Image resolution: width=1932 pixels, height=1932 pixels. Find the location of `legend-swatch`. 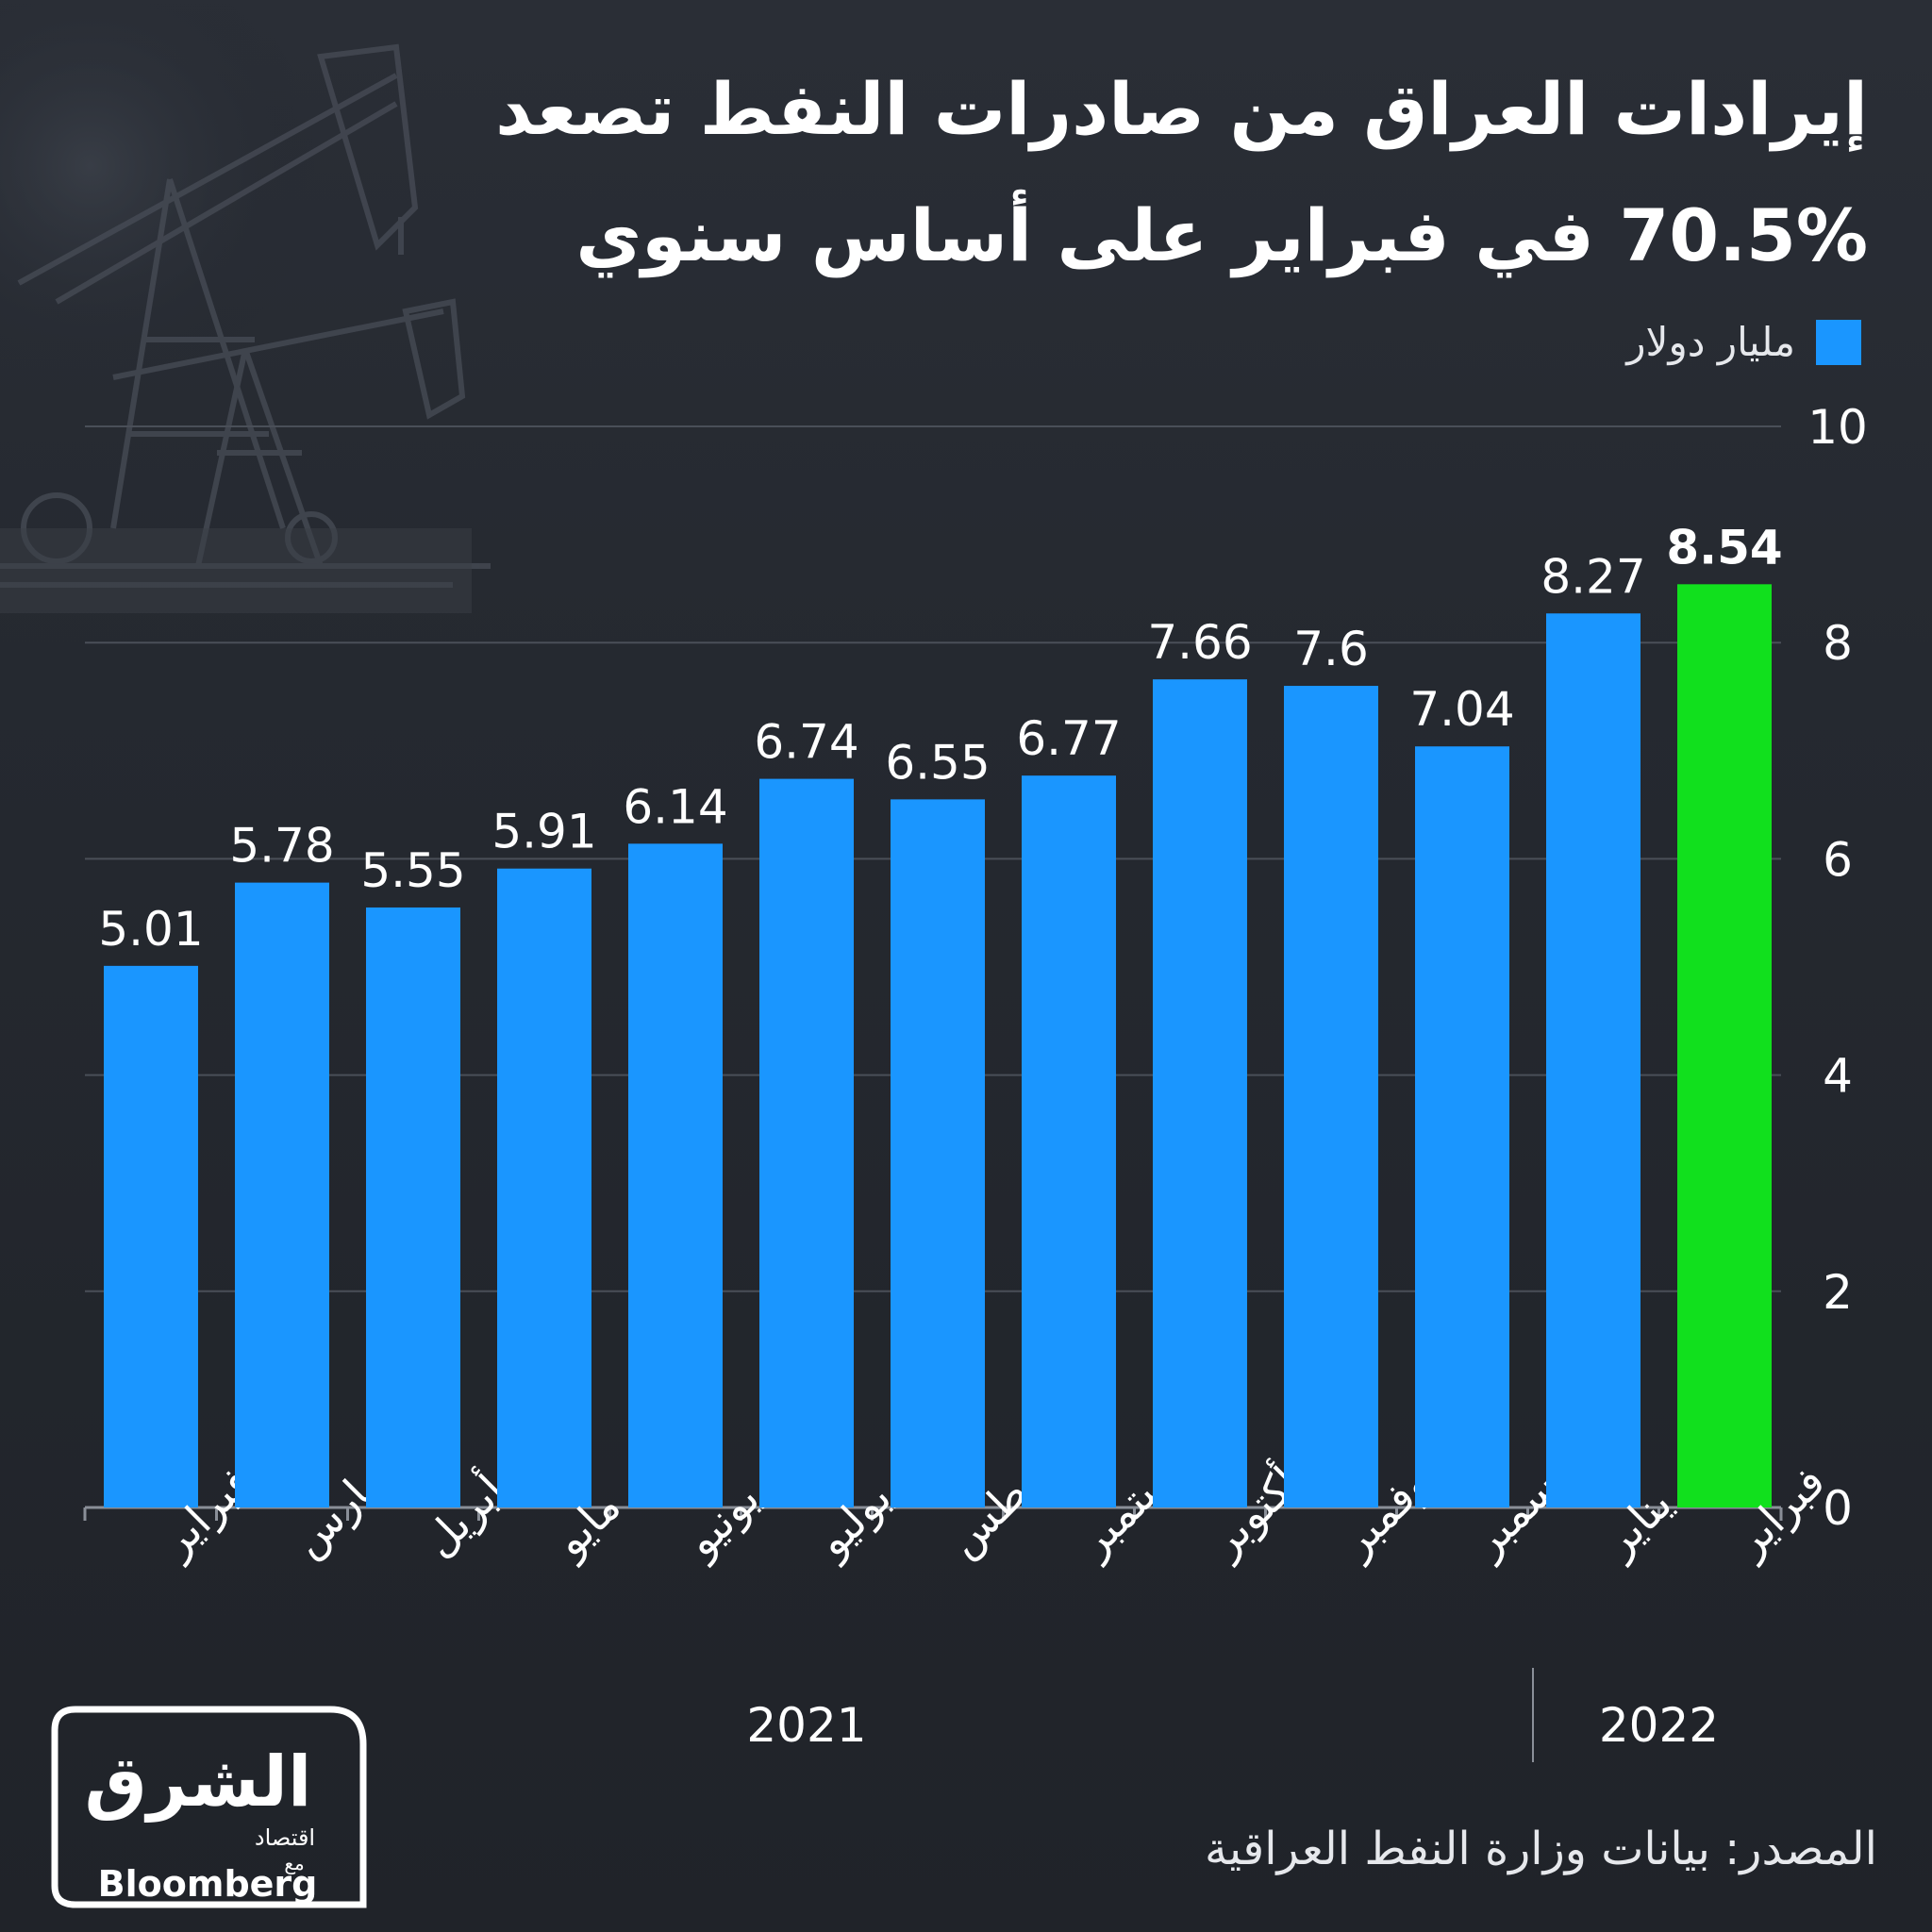

legend-swatch is located at coordinates (1839, 342).